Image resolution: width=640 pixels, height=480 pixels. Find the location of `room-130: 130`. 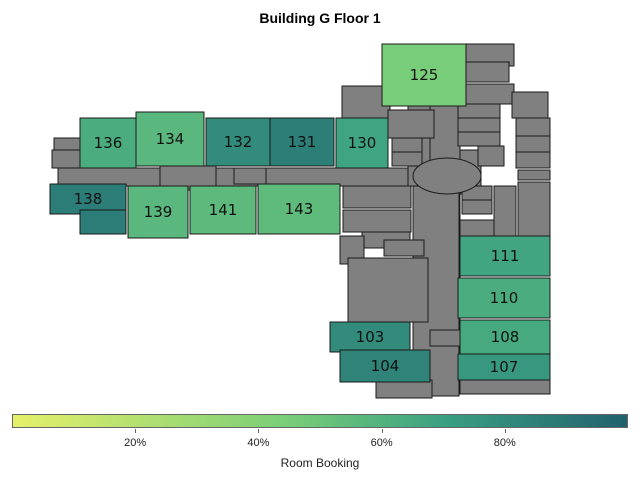

room-130: 130 is located at coordinates (362, 143).